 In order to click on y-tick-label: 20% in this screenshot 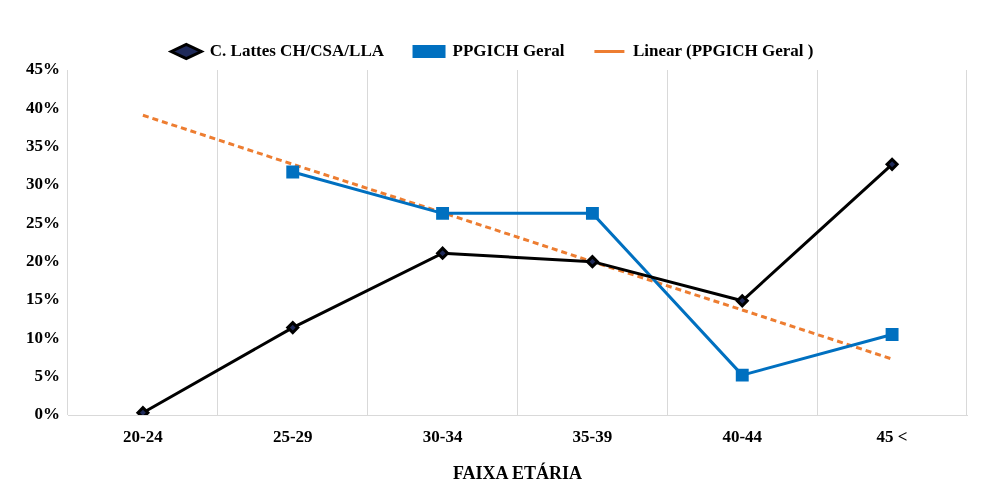, I will do `click(43, 261)`.